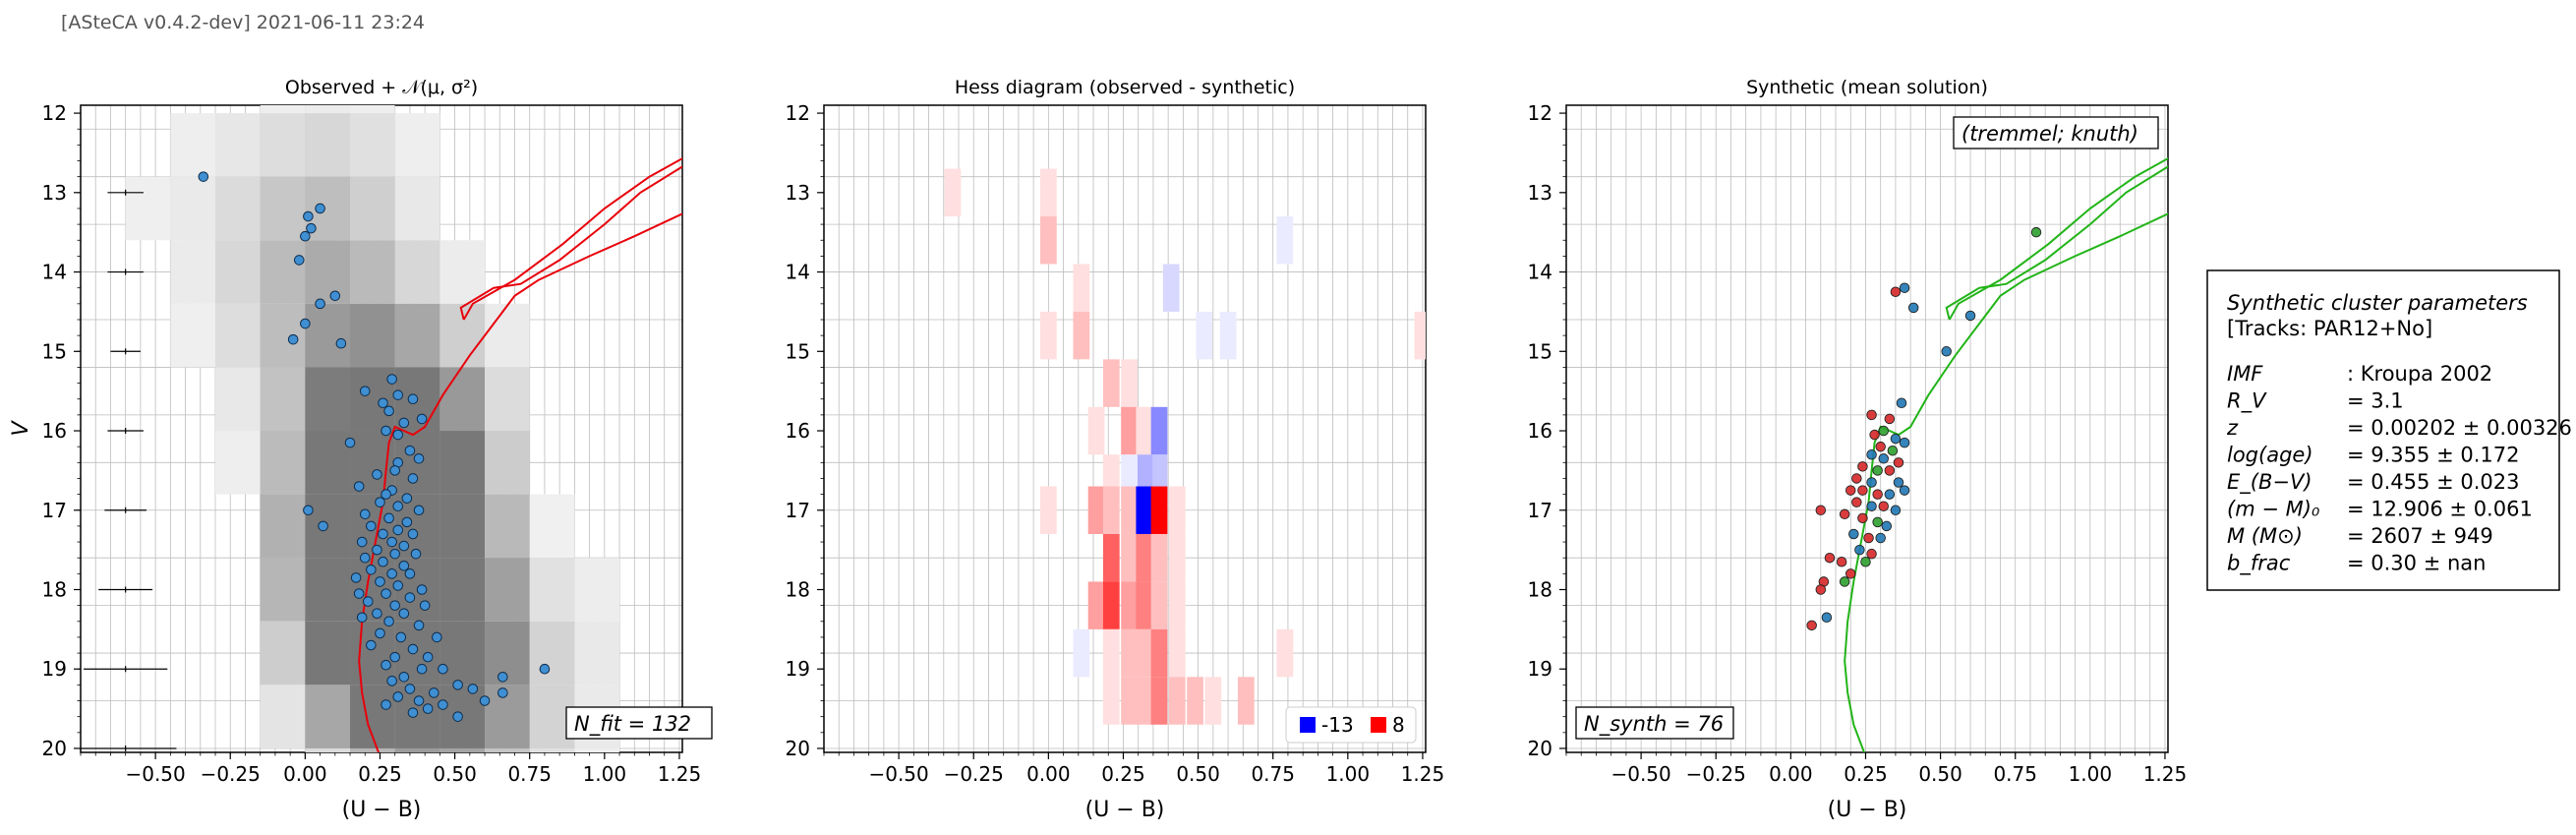 This screenshot has width=2576, height=835. What do you see at coordinates (1185, 446) in the screenshot?
I see `hess-cells` at bounding box center [1185, 446].